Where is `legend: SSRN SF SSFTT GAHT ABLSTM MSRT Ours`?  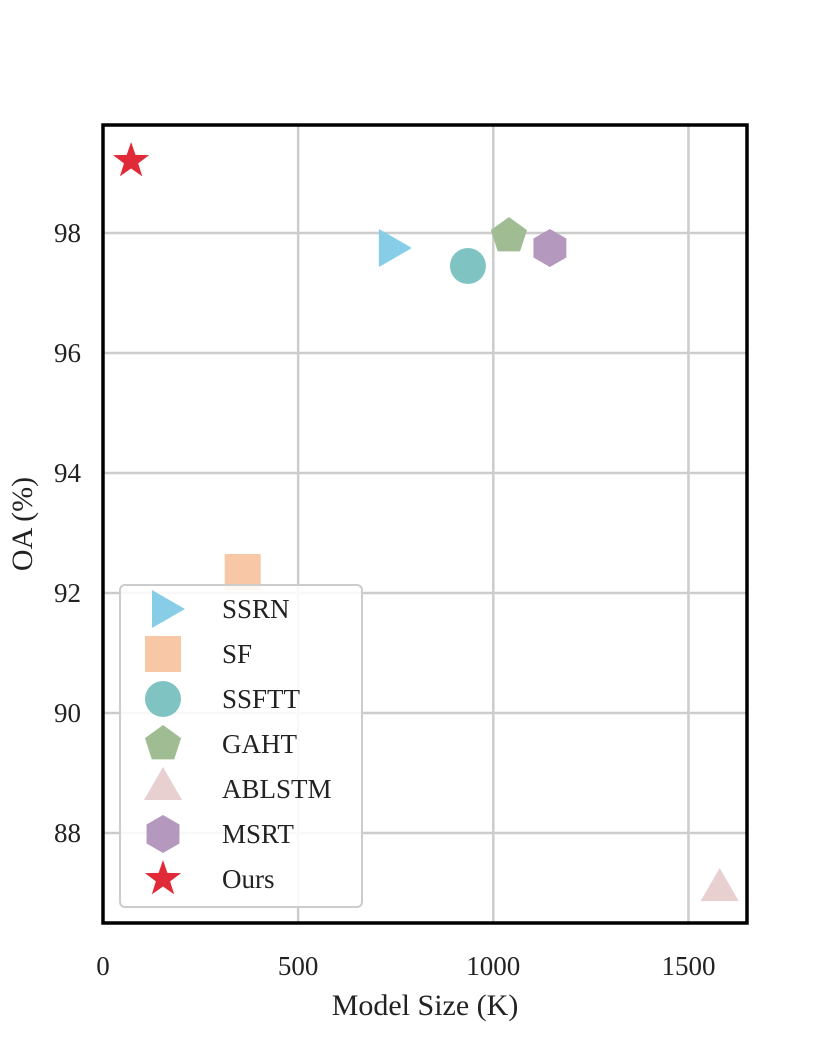 legend: SSRN SF SSFTT GAHT ABLSTM MSRT Ours is located at coordinates (241, 746).